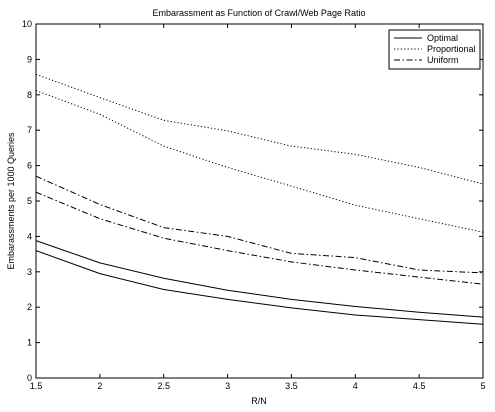 This screenshot has height=412, width=495. What do you see at coordinates (36, 386) in the screenshot?
I see `x-tick-label: 1.5` at bounding box center [36, 386].